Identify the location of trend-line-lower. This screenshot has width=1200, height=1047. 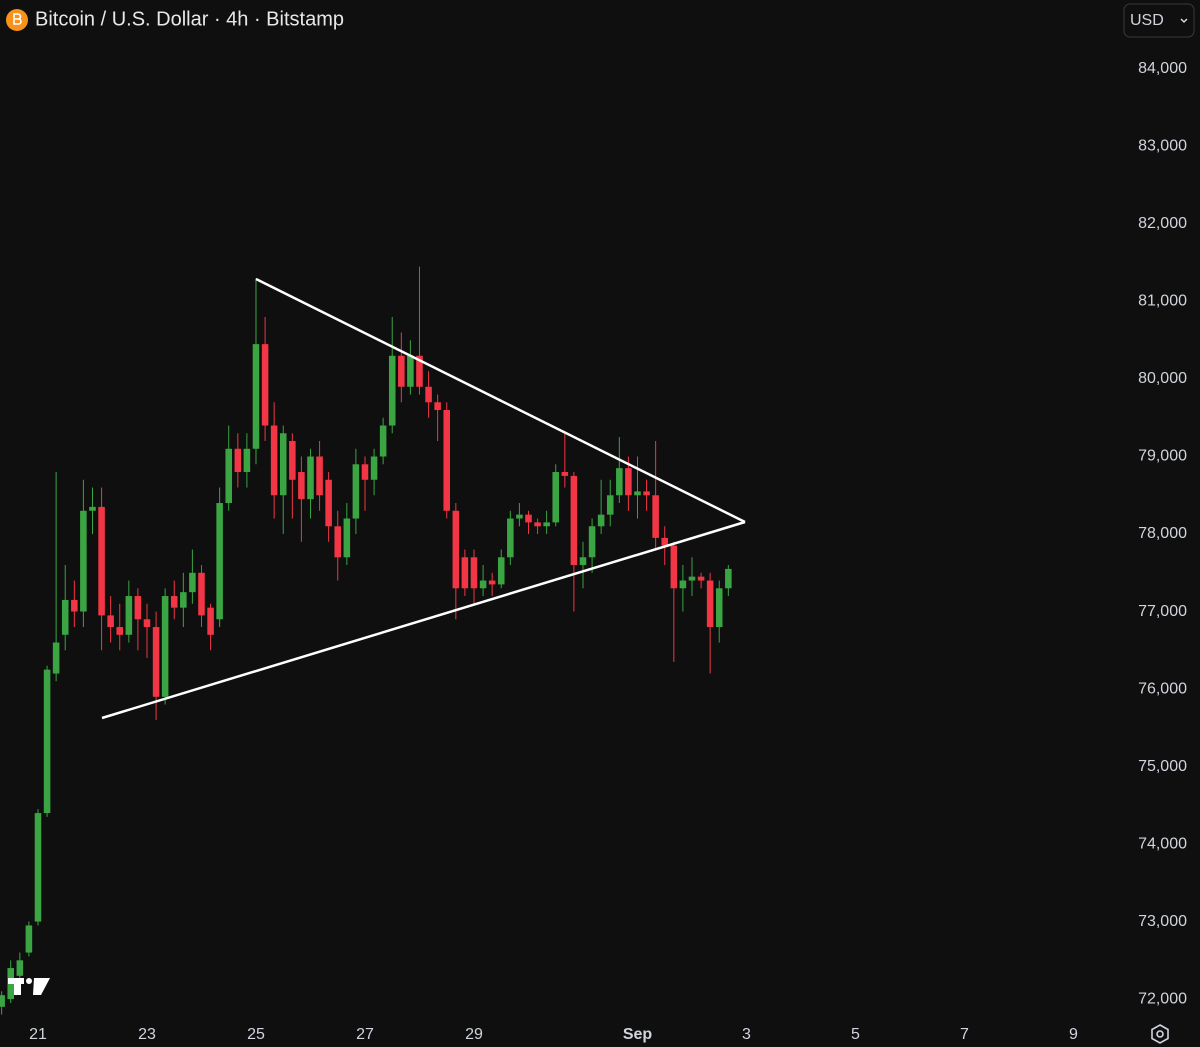
(423, 620).